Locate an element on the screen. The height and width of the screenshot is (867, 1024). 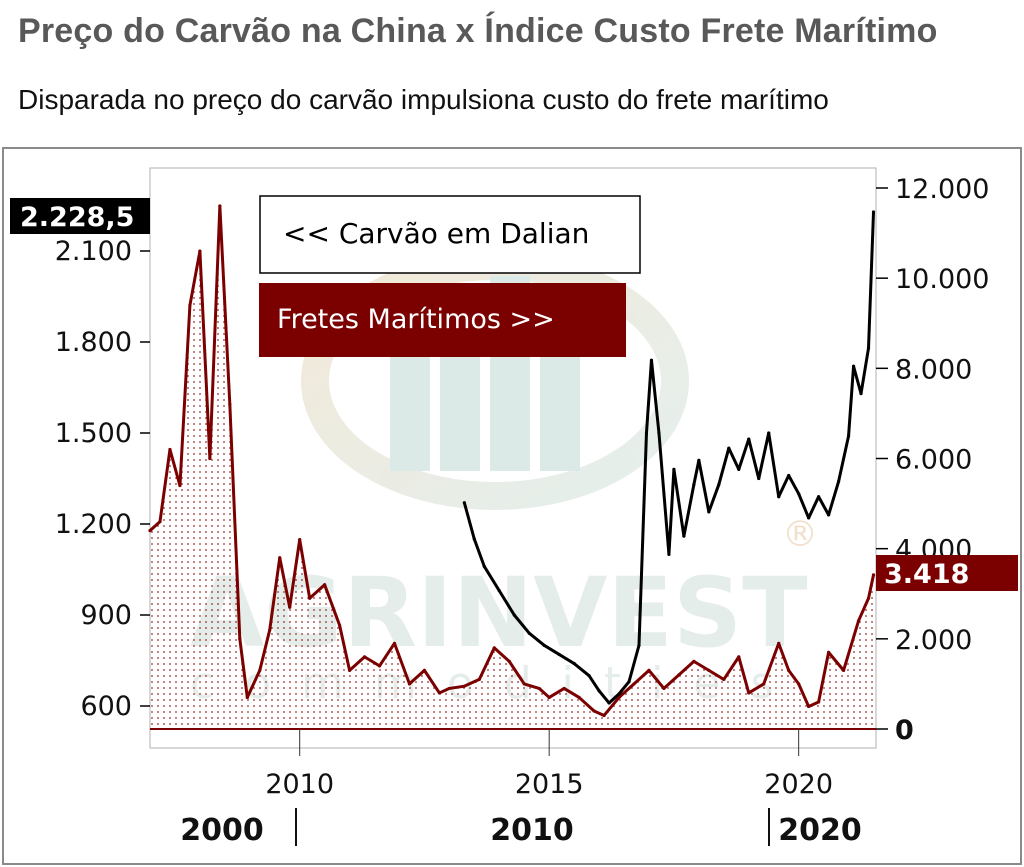
last-value-badge-left is located at coordinates (80, 216).